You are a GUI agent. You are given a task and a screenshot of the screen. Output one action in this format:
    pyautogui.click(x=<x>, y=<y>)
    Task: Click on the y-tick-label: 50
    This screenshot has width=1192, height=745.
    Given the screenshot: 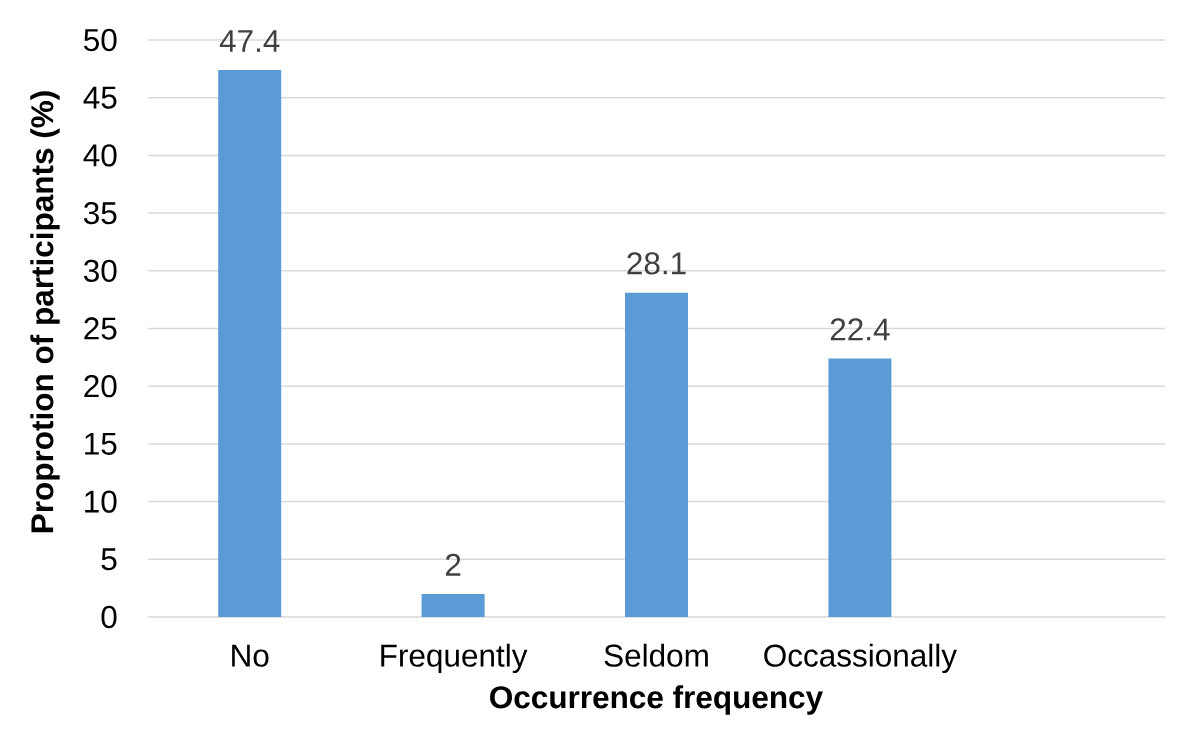 What is the action you would take?
    pyautogui.click(x=100, y=40)
    